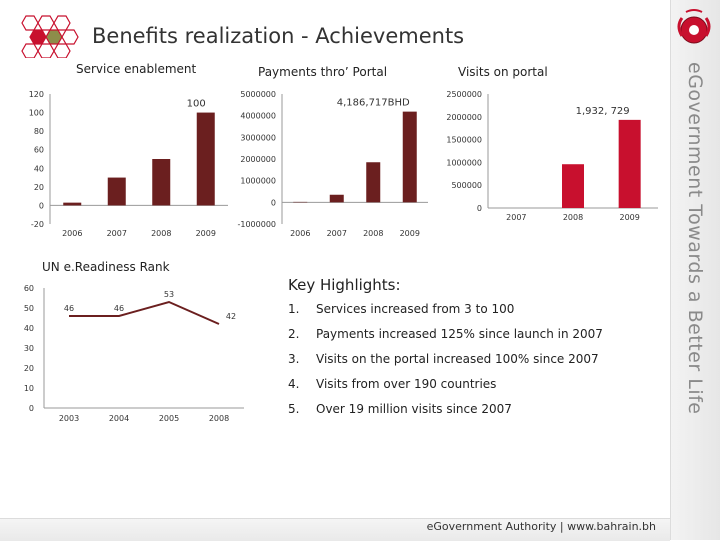  What do you see at coordinates (196, 104) in the screenshot?
I see `data-label: 100` at bounding box center [196, 104].